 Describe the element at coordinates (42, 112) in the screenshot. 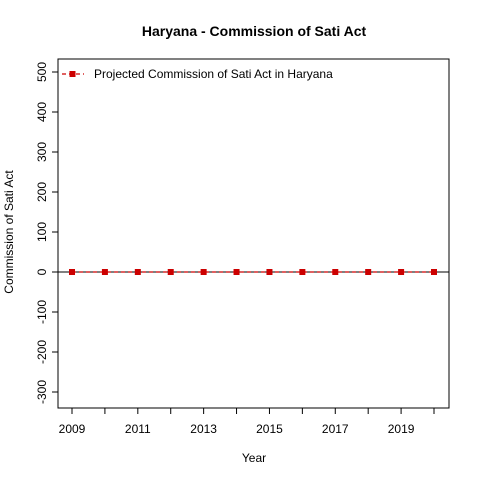

I see `y-tick-label: 400` at that location.